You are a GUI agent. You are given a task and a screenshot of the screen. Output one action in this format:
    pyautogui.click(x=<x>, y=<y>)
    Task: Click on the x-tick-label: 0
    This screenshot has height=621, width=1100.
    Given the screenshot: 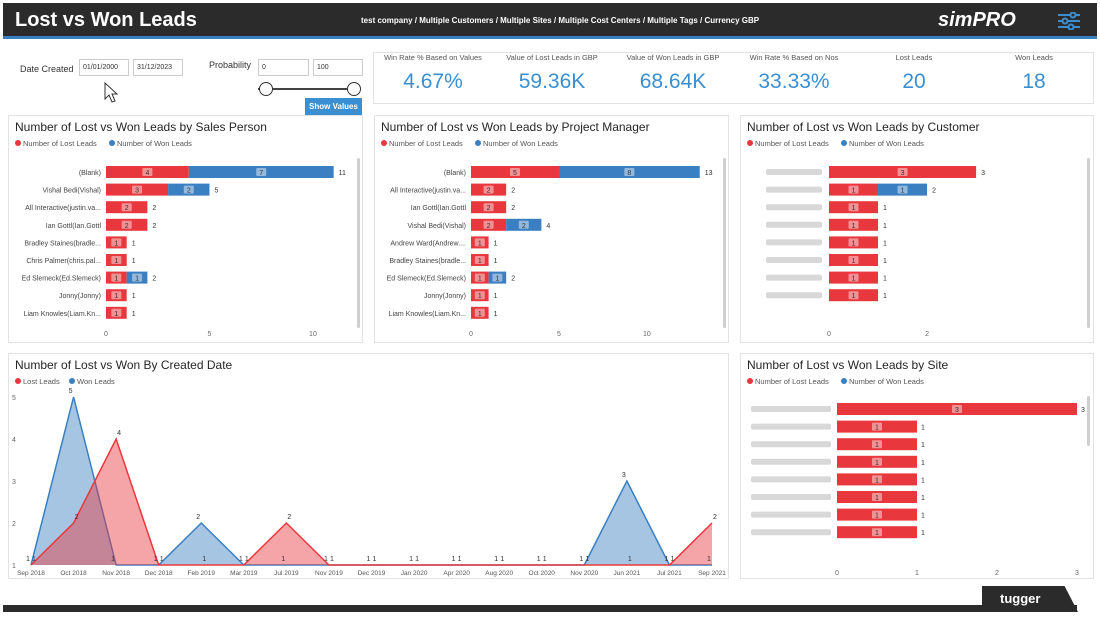 What is the action you would take?
    pyautogui.click(x=471, y=334)
    